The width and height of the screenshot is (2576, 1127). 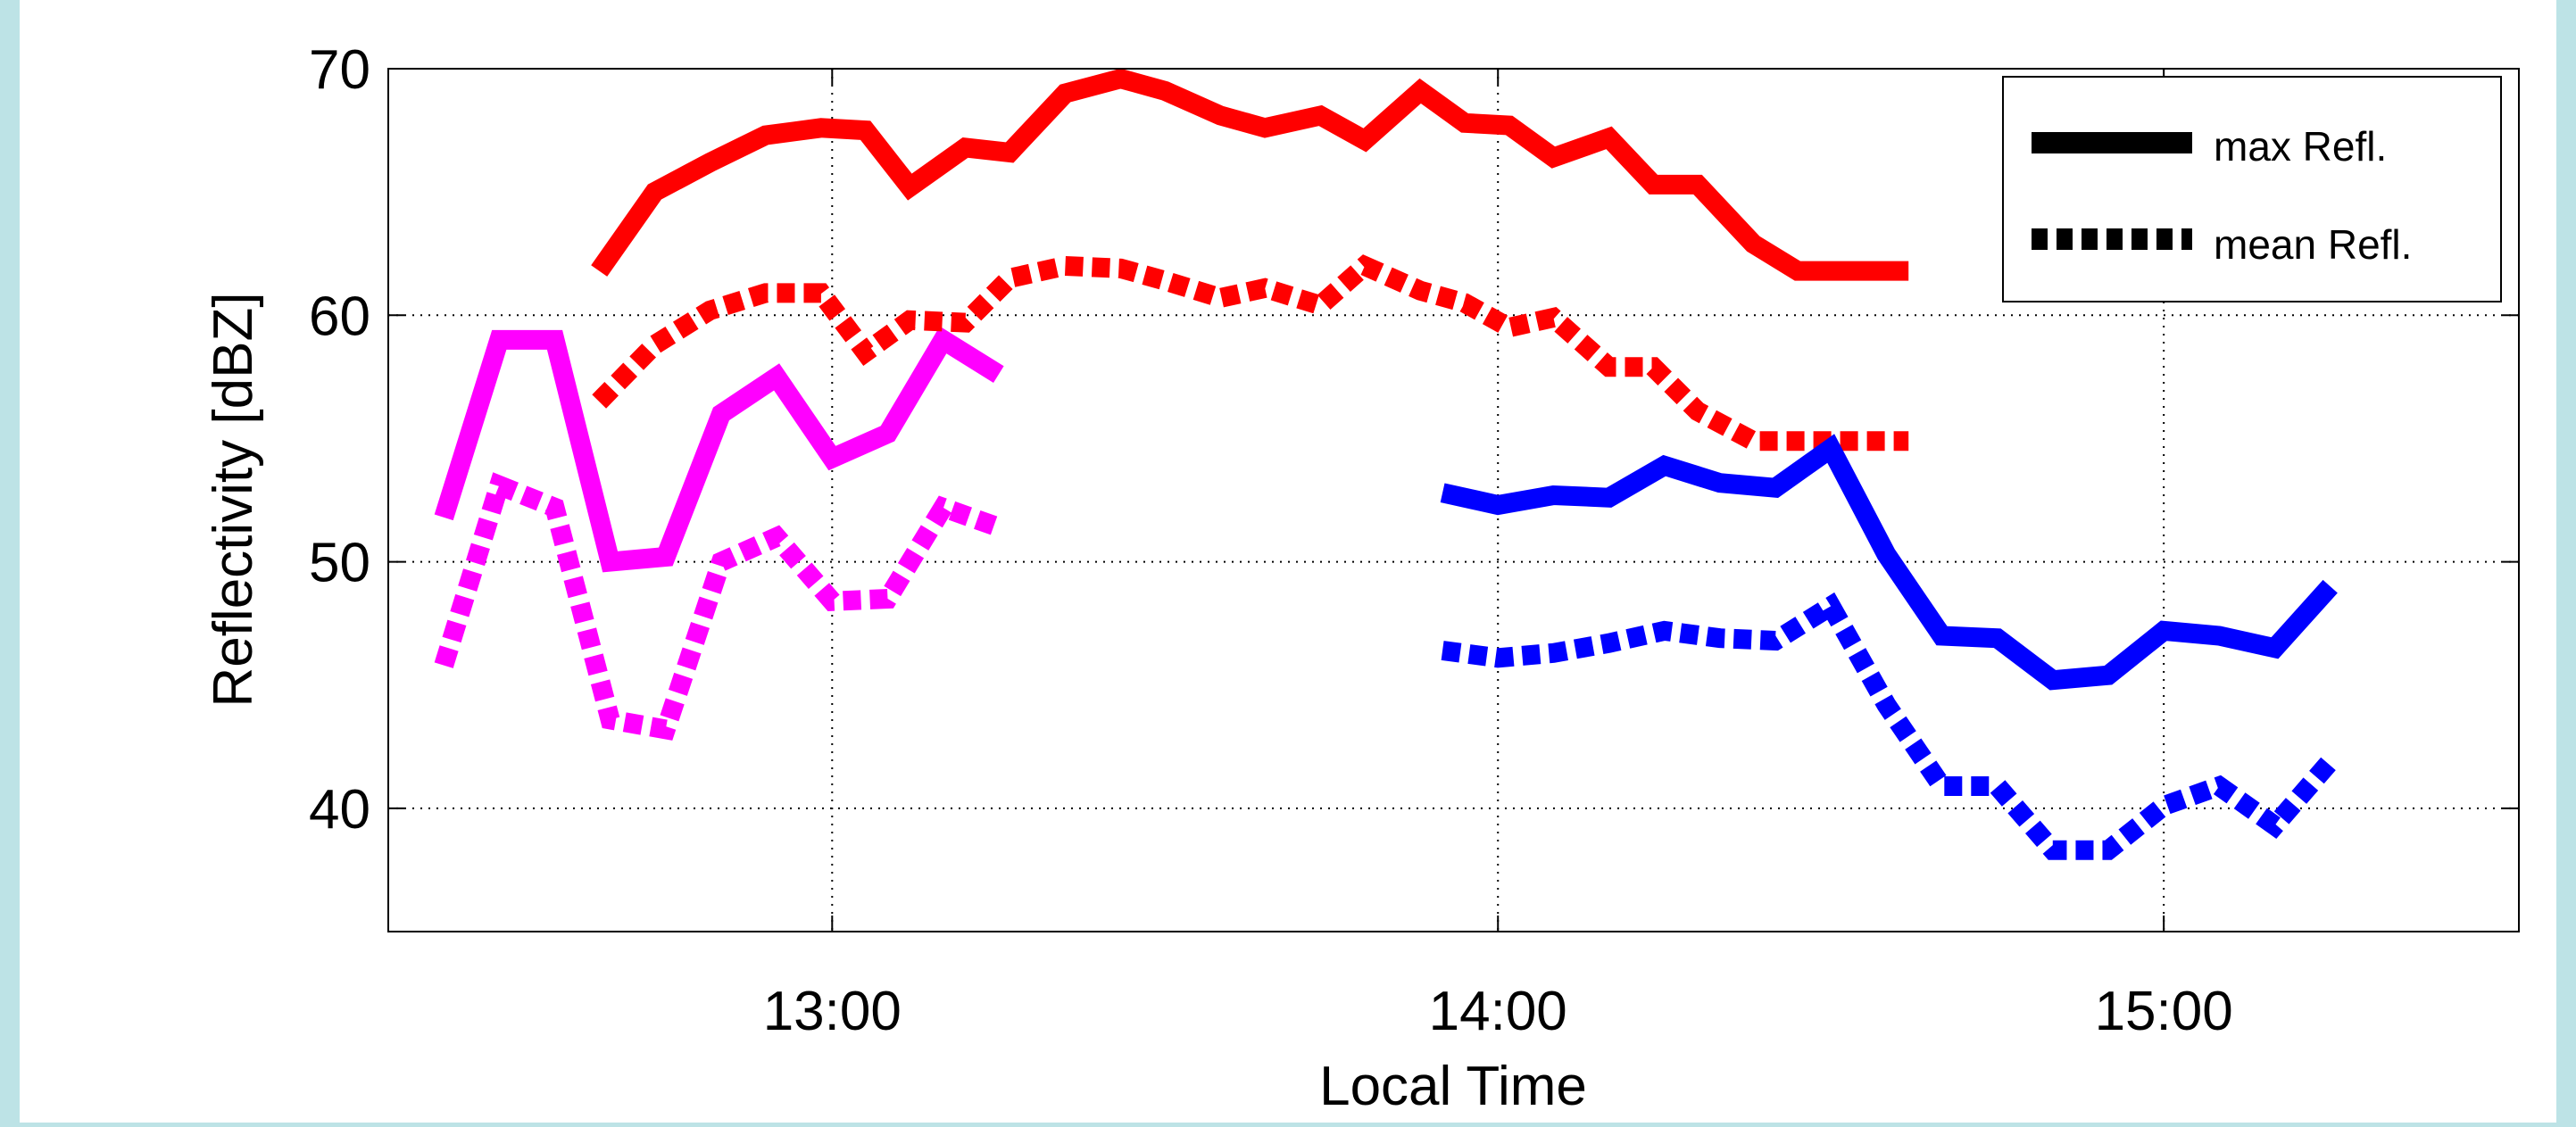 What do you see at coordinates (339, 317) in the screenshot?
I see `y-tick-label-2: 60` at bounding box center [339, 317].